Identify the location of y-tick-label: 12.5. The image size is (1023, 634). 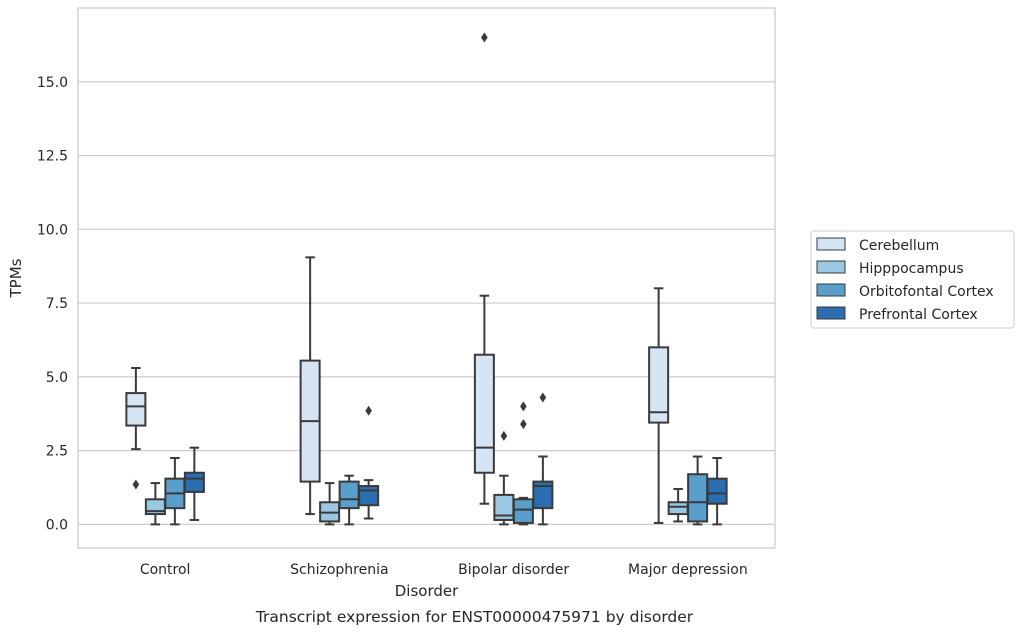
(52, 157).